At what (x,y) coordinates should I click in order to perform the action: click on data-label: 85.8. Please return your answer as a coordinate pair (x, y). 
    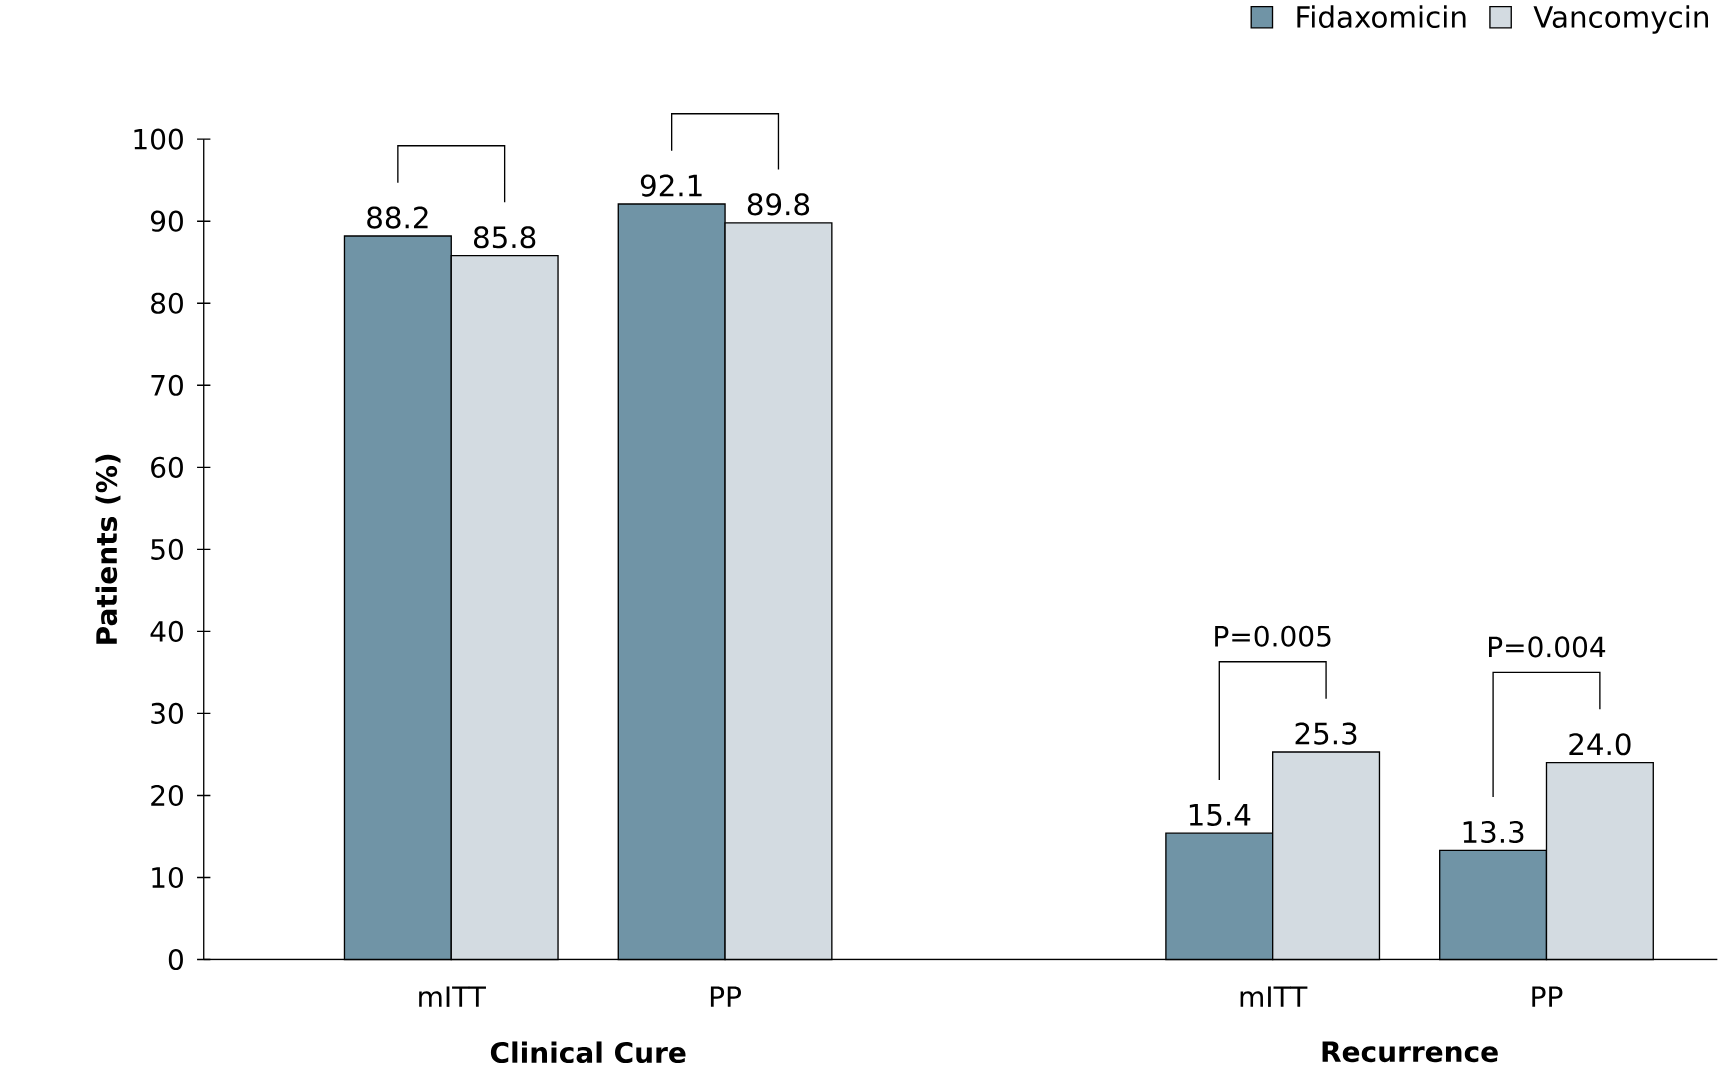
    Looking at the image, I should click on (504, 237).